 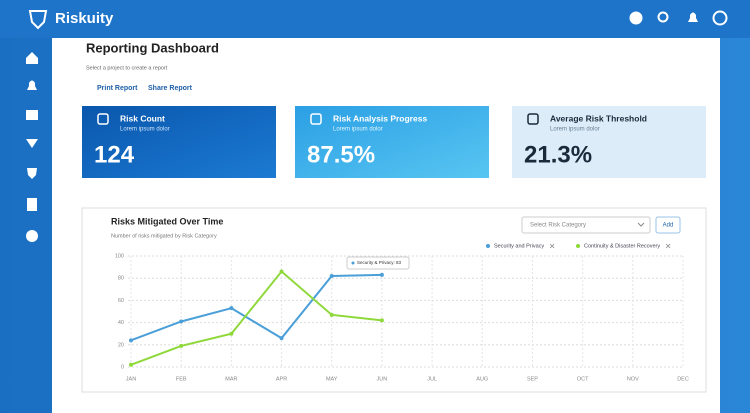 I want to click on x-tick-label: AUG, so click(x=482, y=379).